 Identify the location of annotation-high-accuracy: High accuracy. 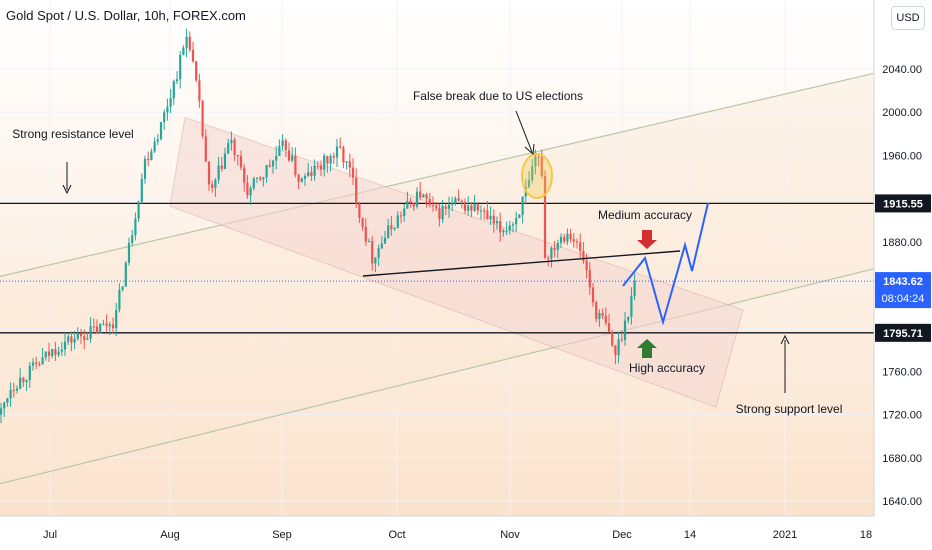
(667, 368).